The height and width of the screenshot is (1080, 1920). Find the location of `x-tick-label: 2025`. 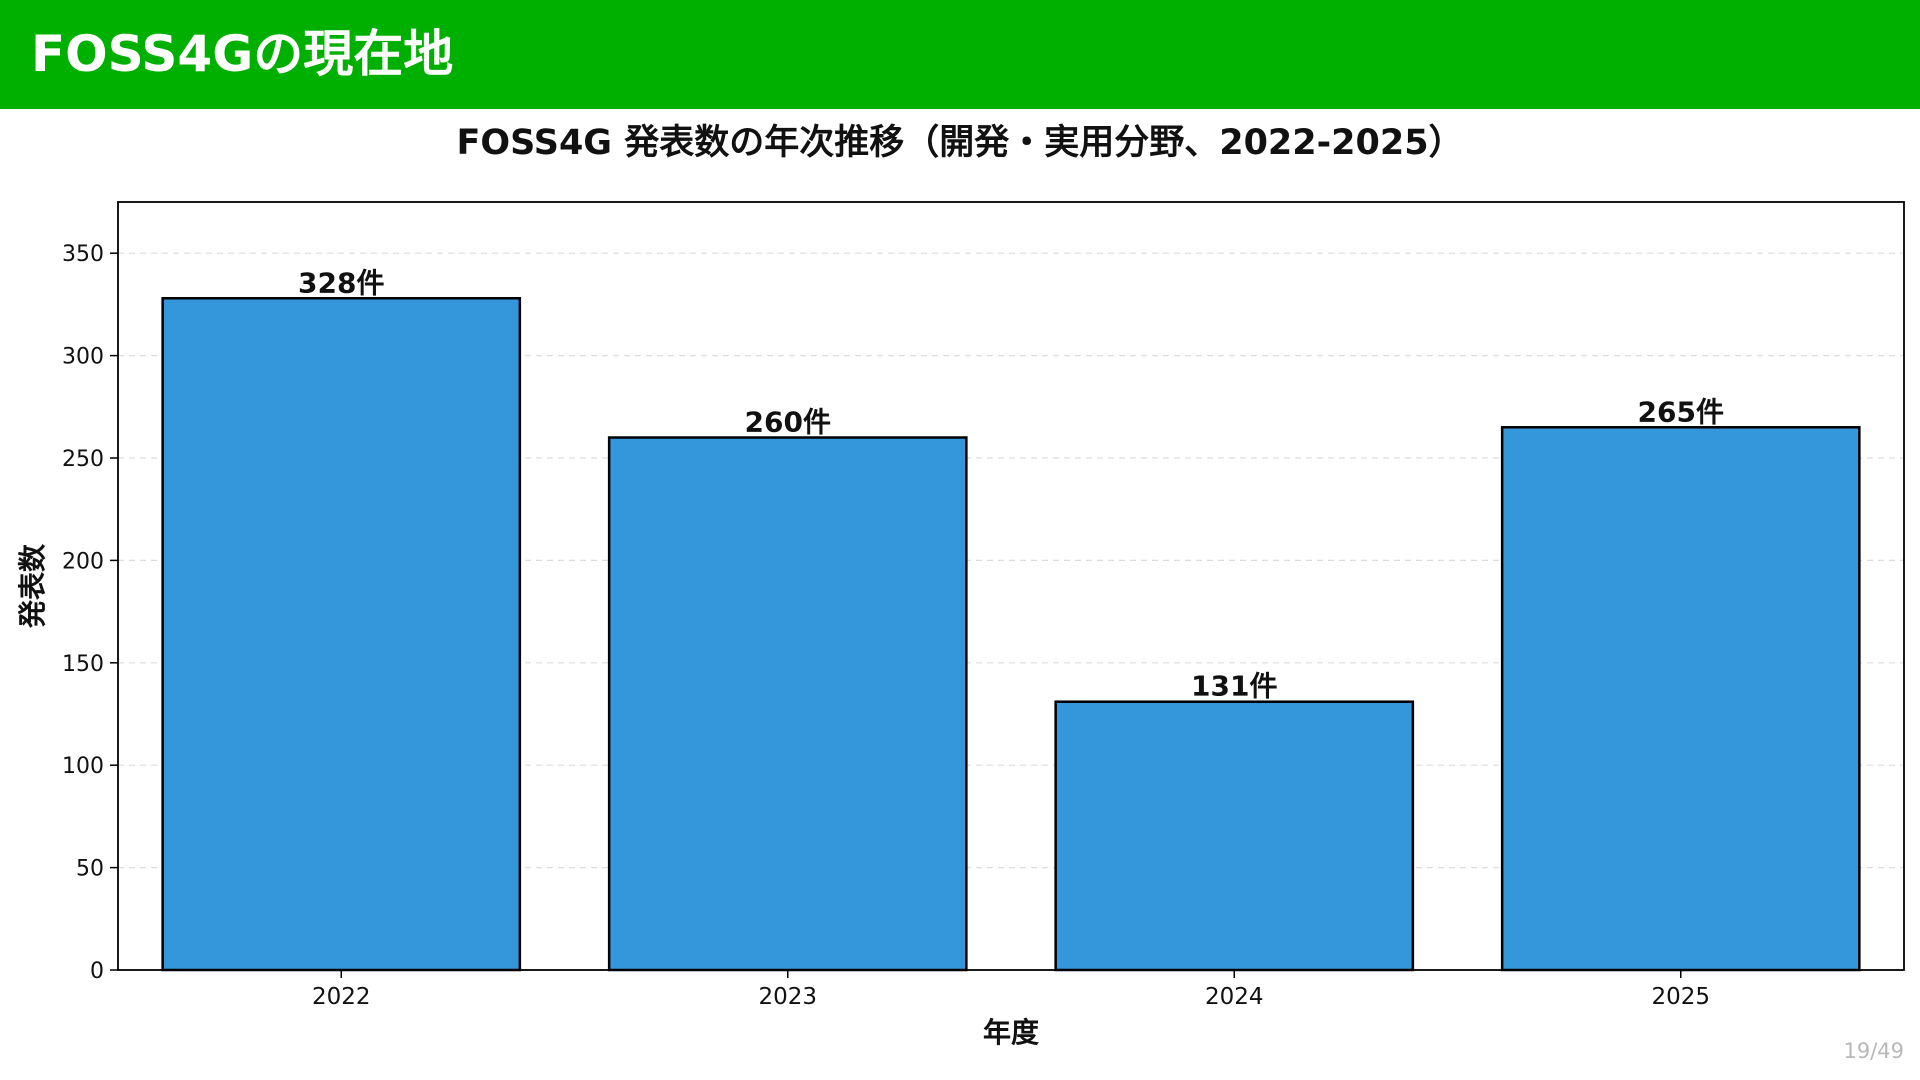

x-tick-label: 2025 is located at coordinates (1680, 997).